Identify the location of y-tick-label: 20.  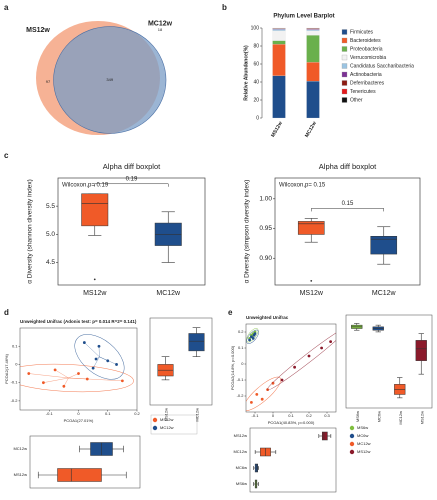
(256, 100).